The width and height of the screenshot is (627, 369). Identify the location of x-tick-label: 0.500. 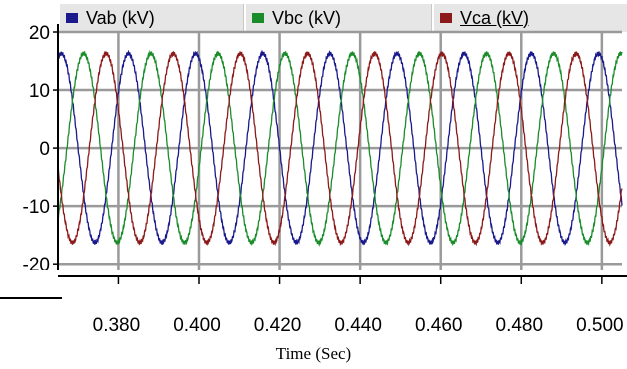
(600, 325).